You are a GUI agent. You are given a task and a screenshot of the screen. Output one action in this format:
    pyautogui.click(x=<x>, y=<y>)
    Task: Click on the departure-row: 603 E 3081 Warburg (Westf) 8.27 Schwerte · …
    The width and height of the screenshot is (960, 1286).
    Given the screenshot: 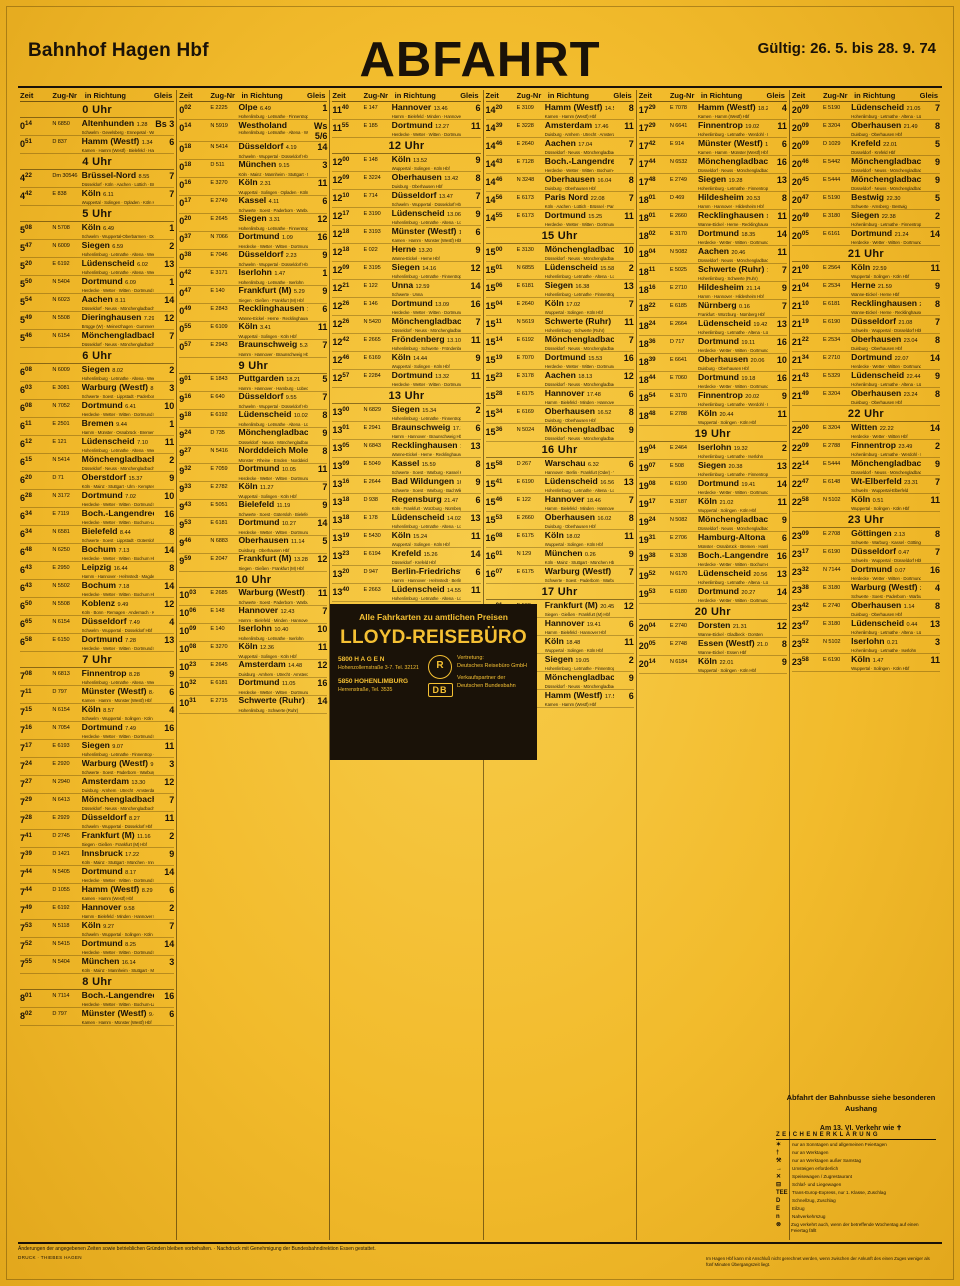 What is the action you would take?
    pyautogui.click(x=97, y=391)
    